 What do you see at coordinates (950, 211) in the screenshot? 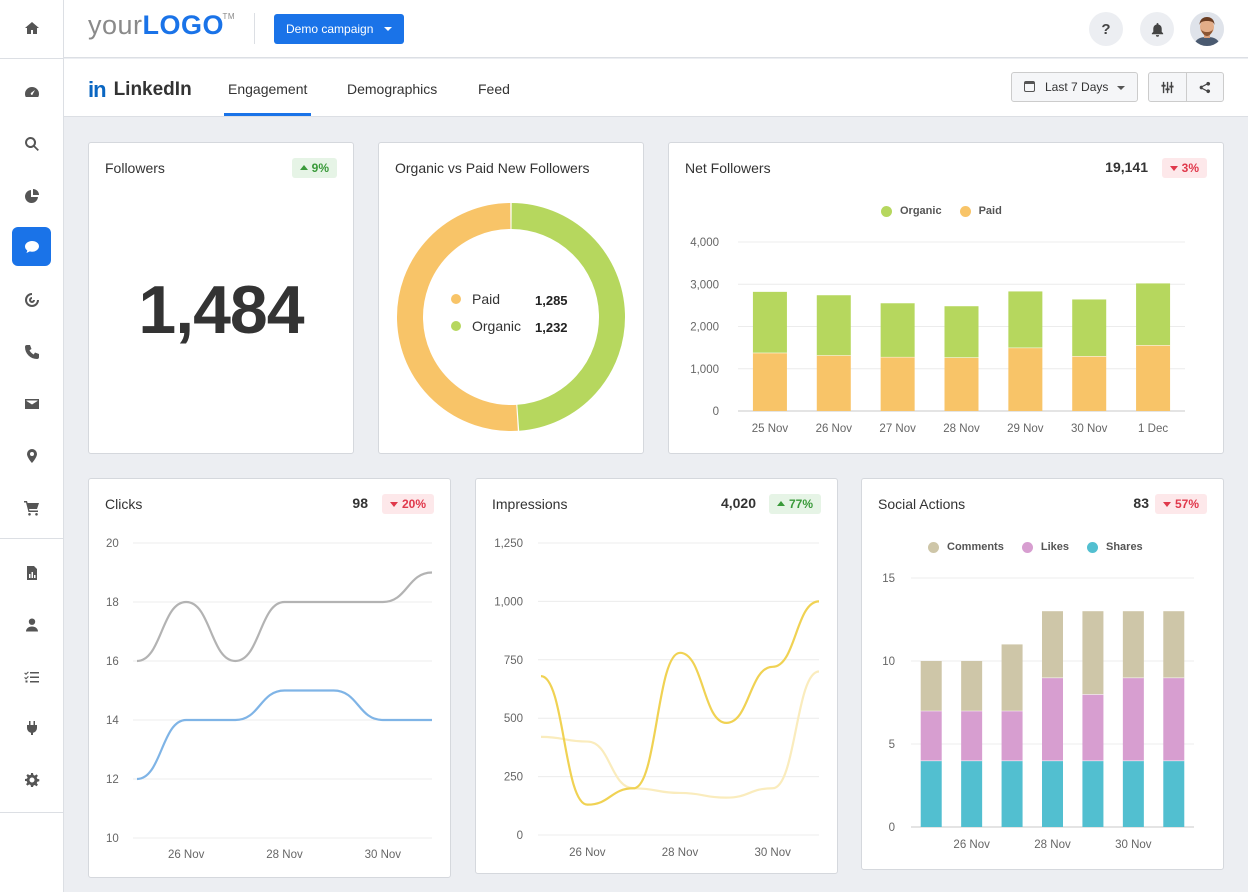
I see `net-followers-legend: Organic Paid` at bounding box center [950, 211].